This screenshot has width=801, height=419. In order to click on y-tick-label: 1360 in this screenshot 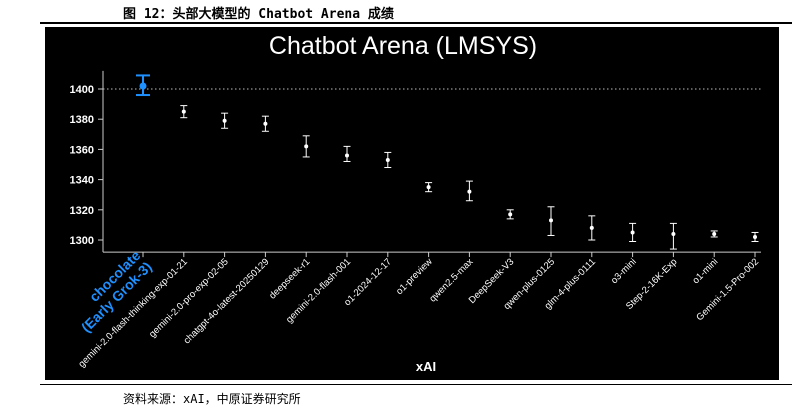, I will do `click(82, 150)`.